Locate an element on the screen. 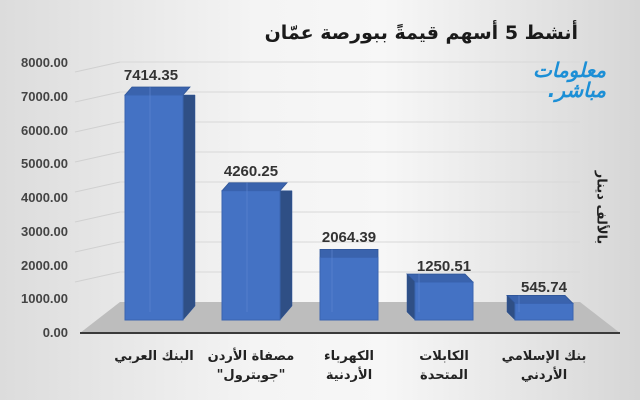 The width and height of the screenshot is (640, 400). category-label-line: المتحدة is located at coordinates (444, 375).